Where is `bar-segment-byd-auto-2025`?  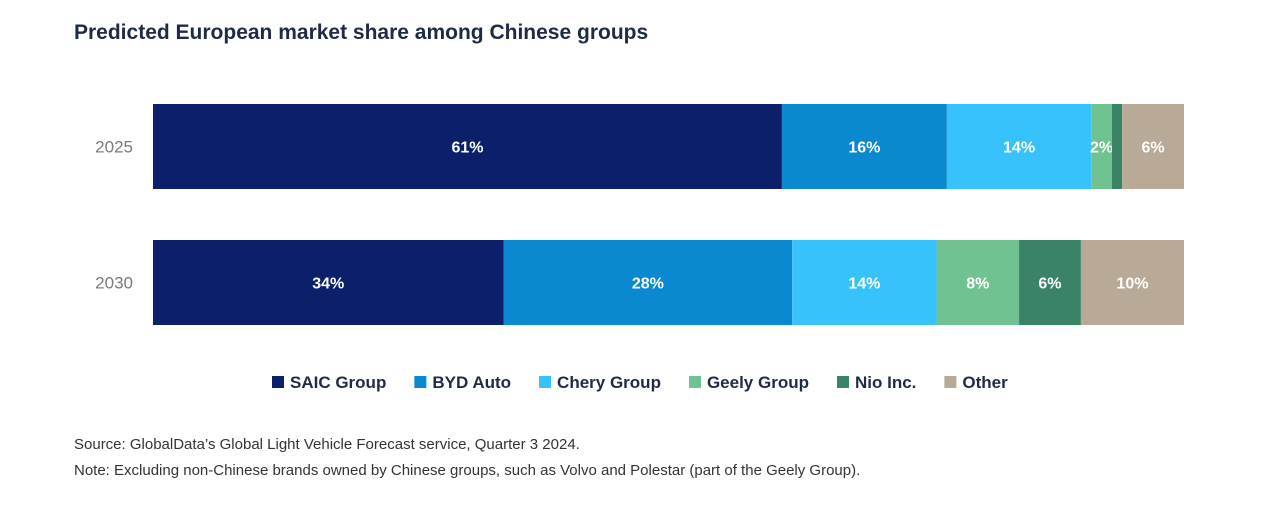 bar-segment-byd-auto-2025 is located at coordinates (864, 146).